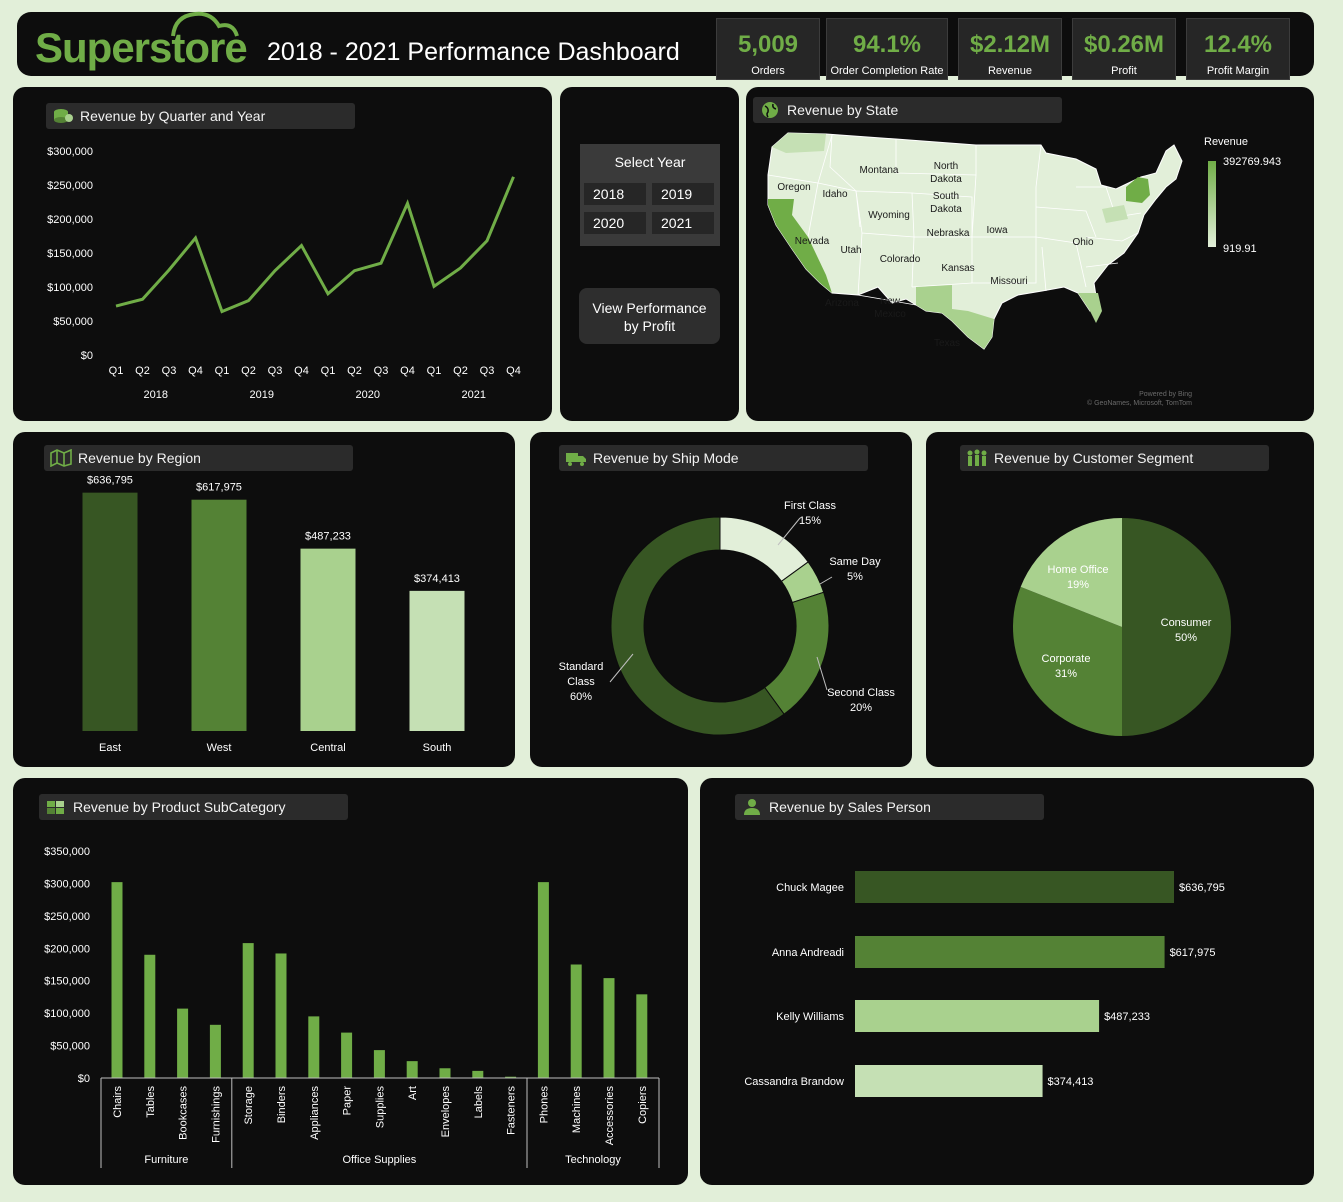  I want to click on state-borders, so click(954, 220).